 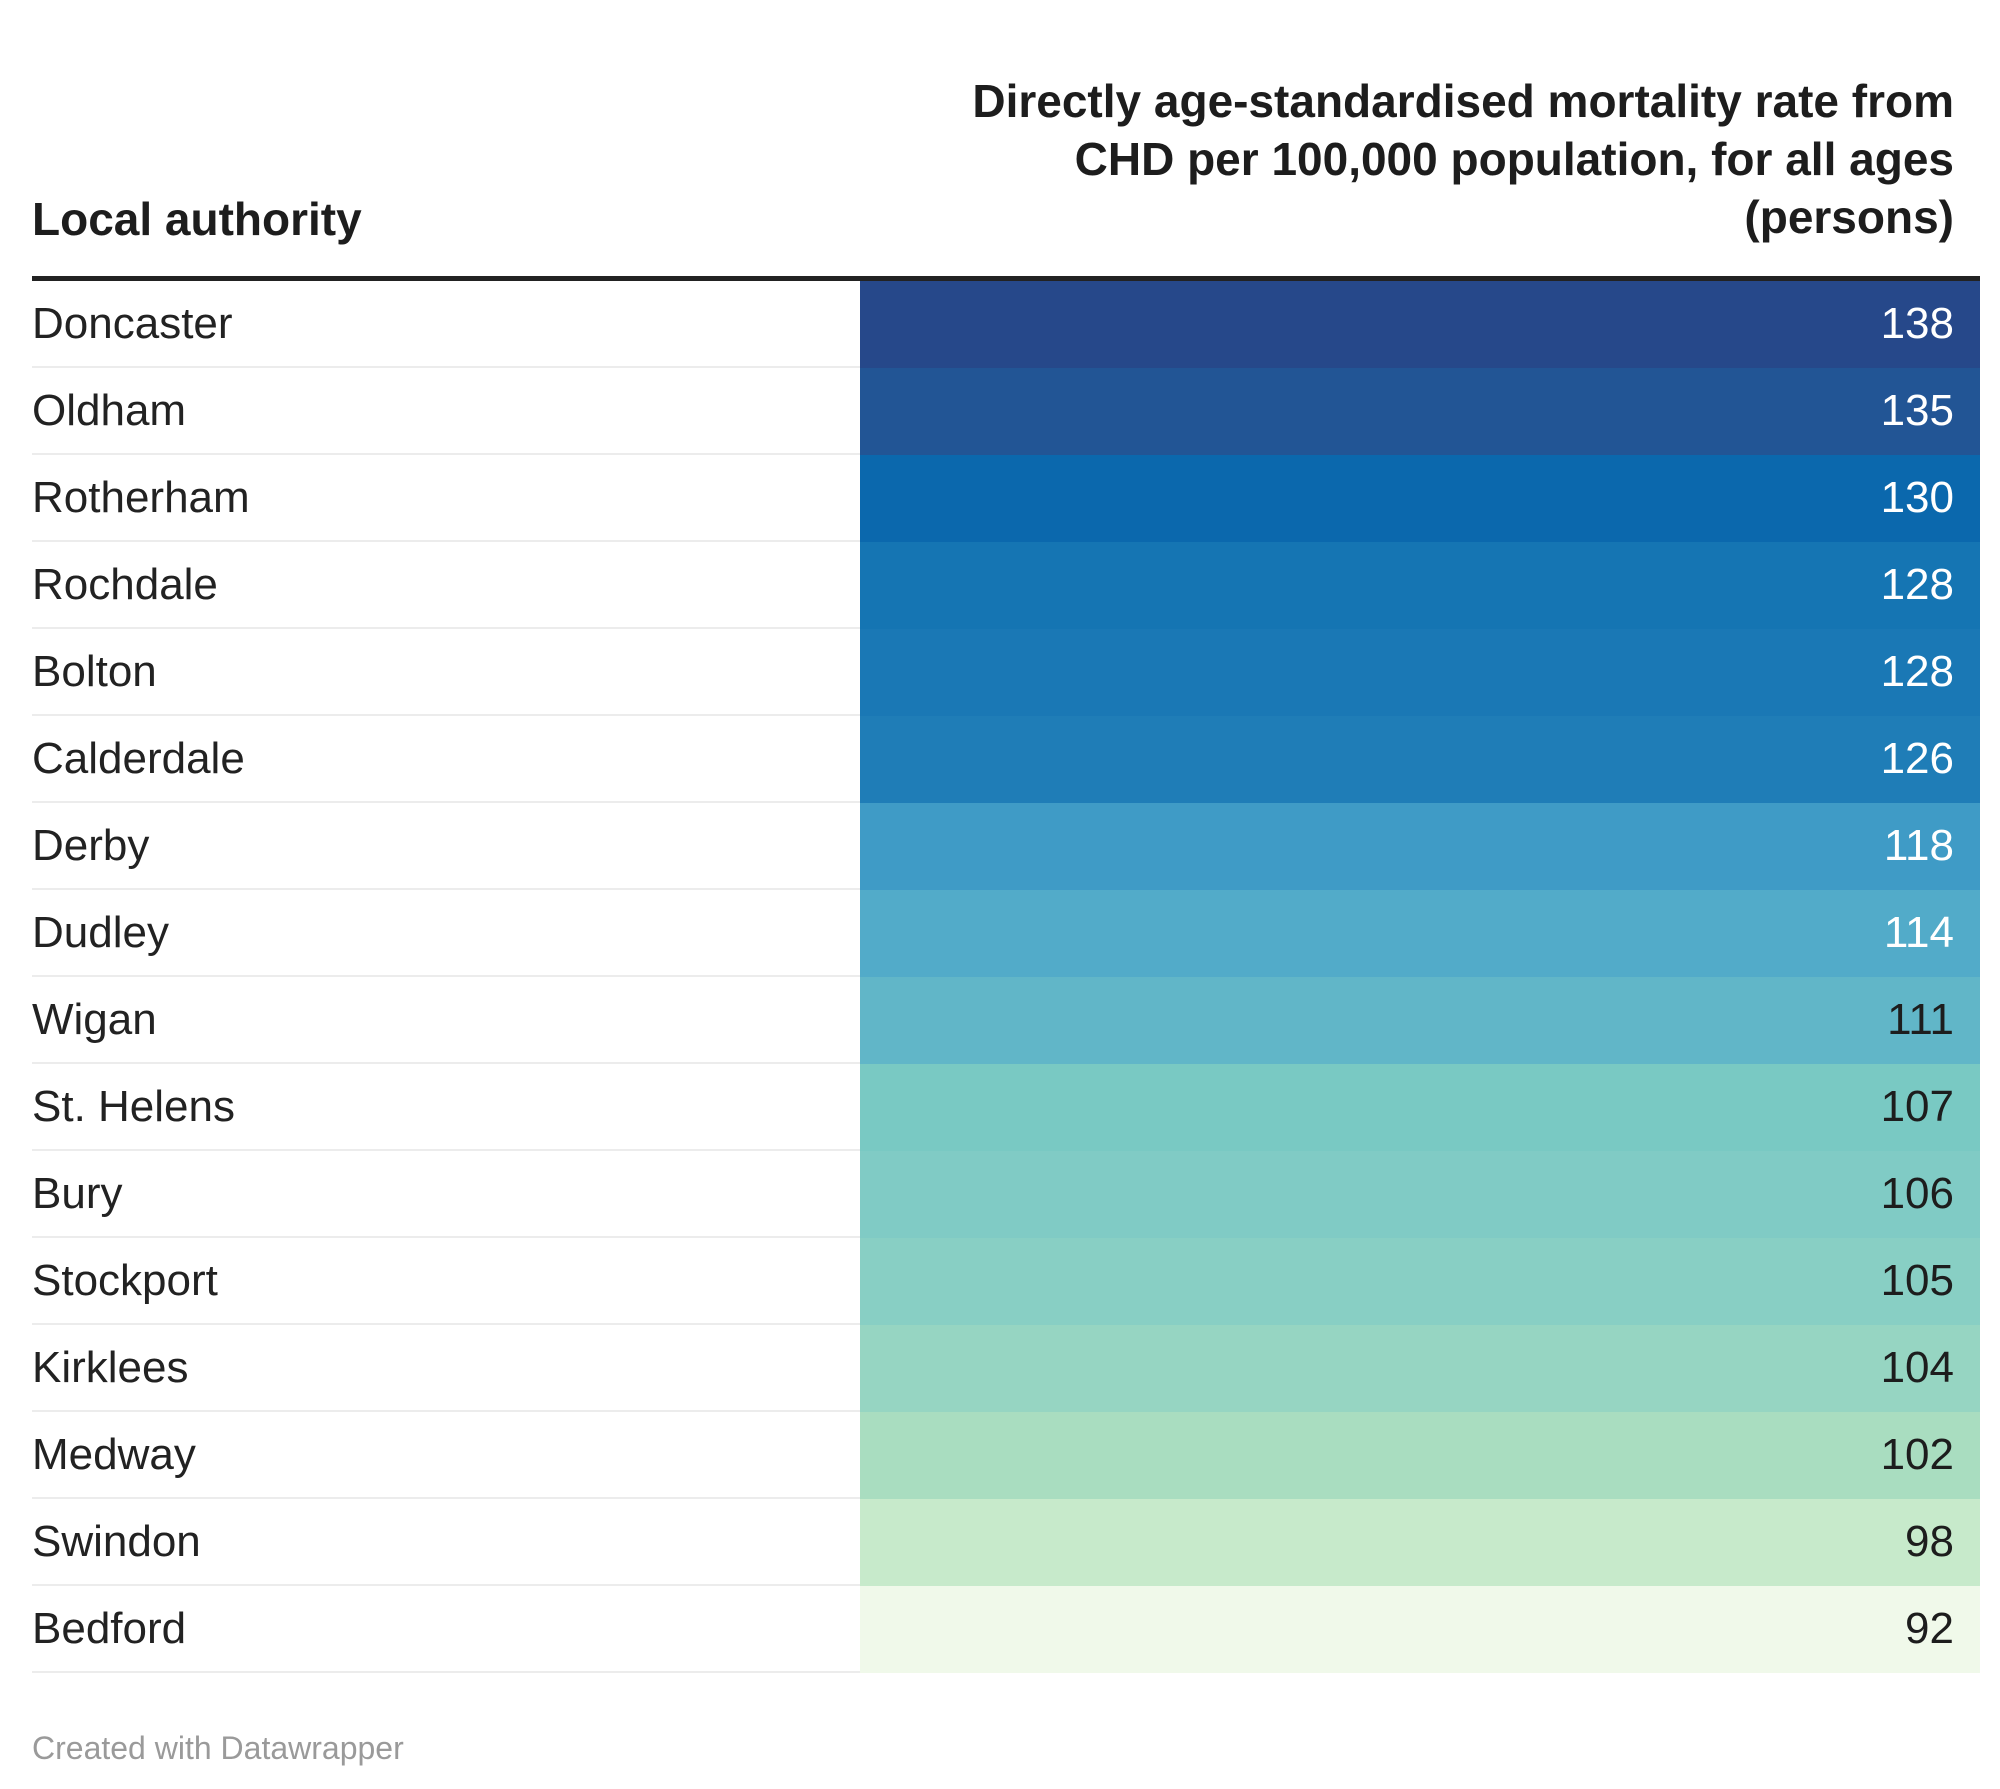 What do you see at coordinates (1918, 932) in the screenshot?
I see `value-label: 114` at bounding box center [1918, 932].